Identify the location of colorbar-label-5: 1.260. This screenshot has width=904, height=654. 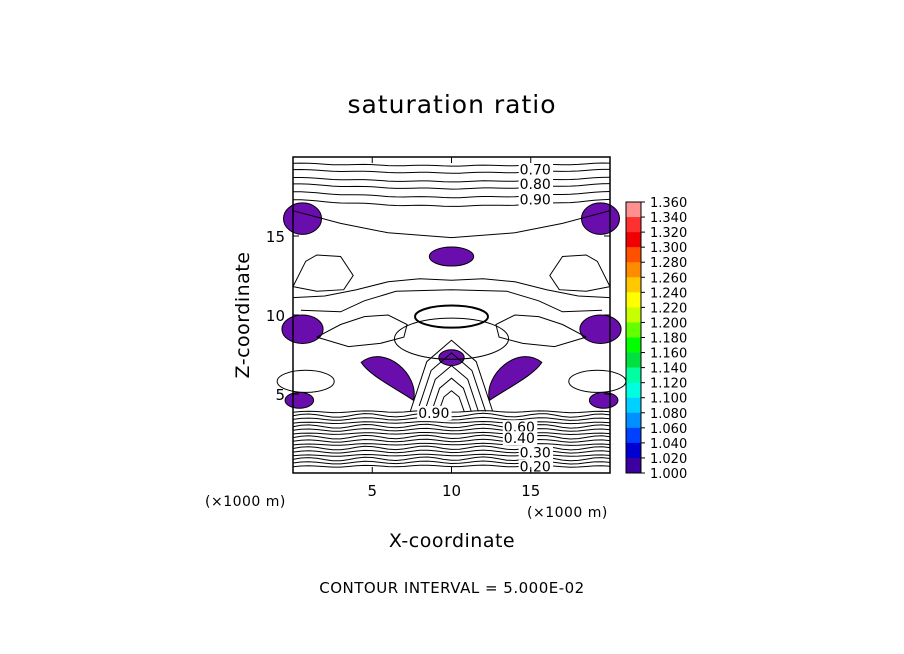
(668, 278).